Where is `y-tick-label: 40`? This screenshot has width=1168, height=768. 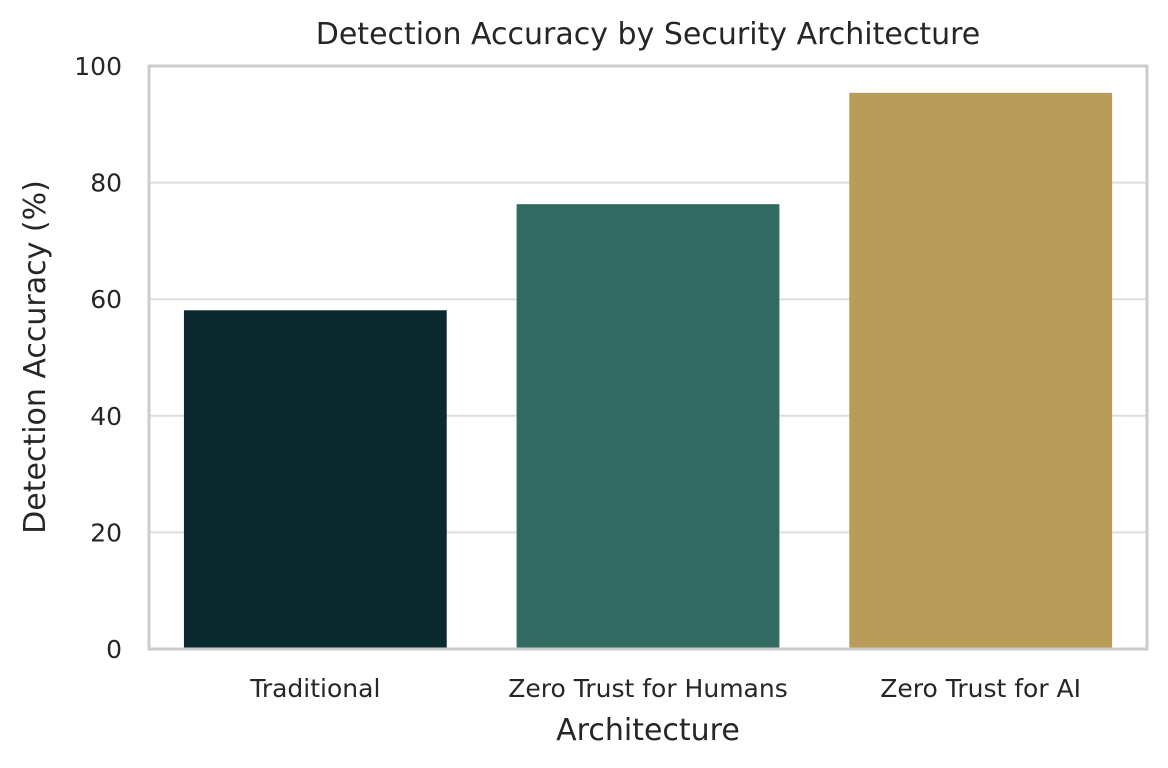 y-tick-label: 40 is located at coordinates (106, 416).